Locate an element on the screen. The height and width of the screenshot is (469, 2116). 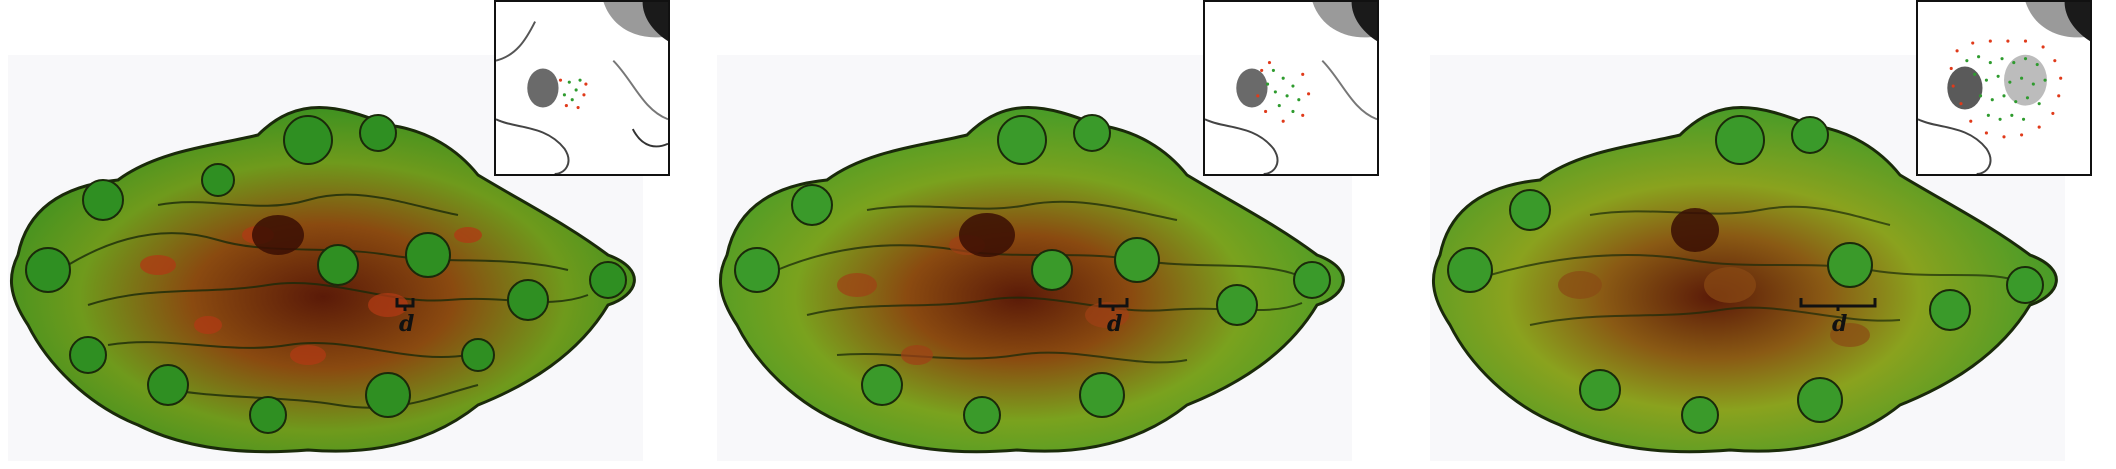
scale-label-2: d is located at coordinates (1115, 324).